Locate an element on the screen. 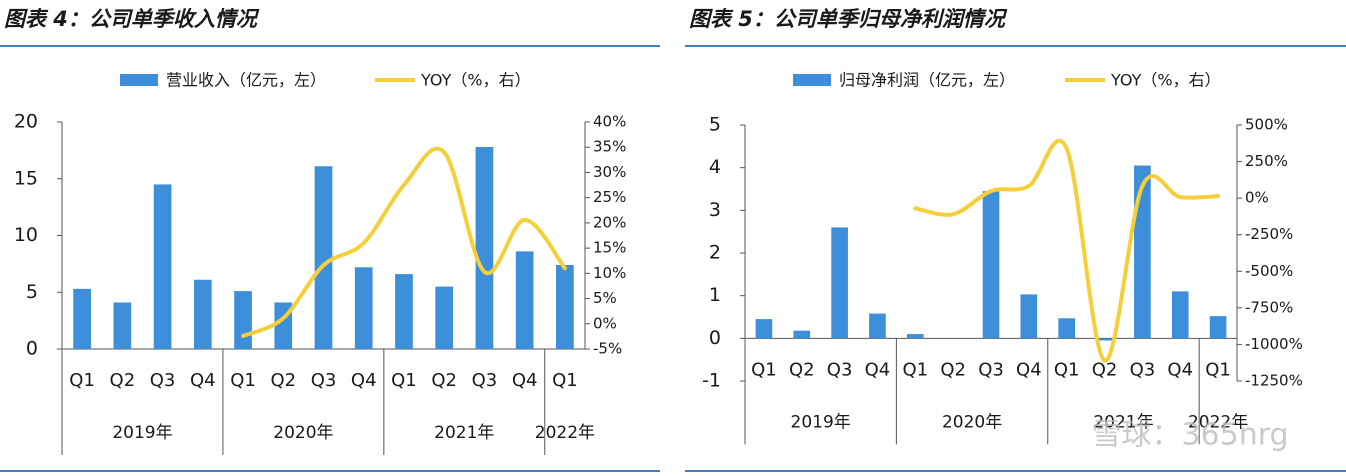  y2-tick-label: -1250% is located at coordinates (1274, 381).